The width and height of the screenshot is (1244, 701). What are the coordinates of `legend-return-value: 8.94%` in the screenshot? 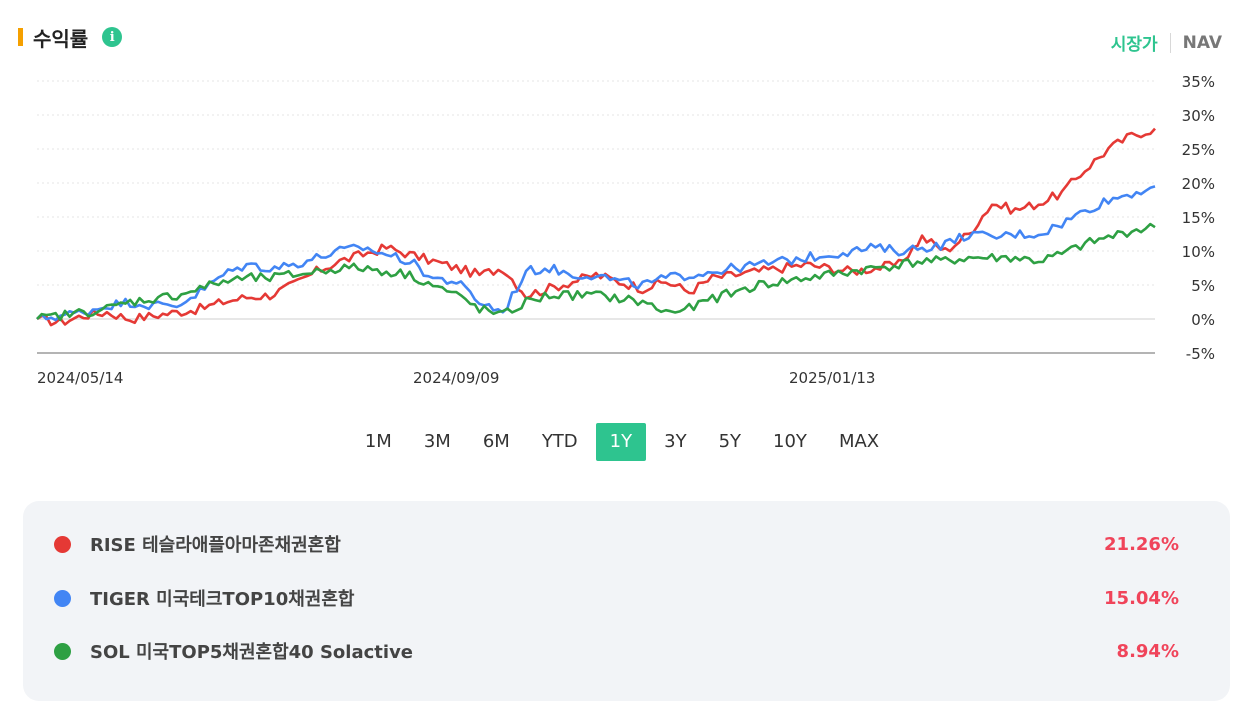 It's located at (1147, 651).